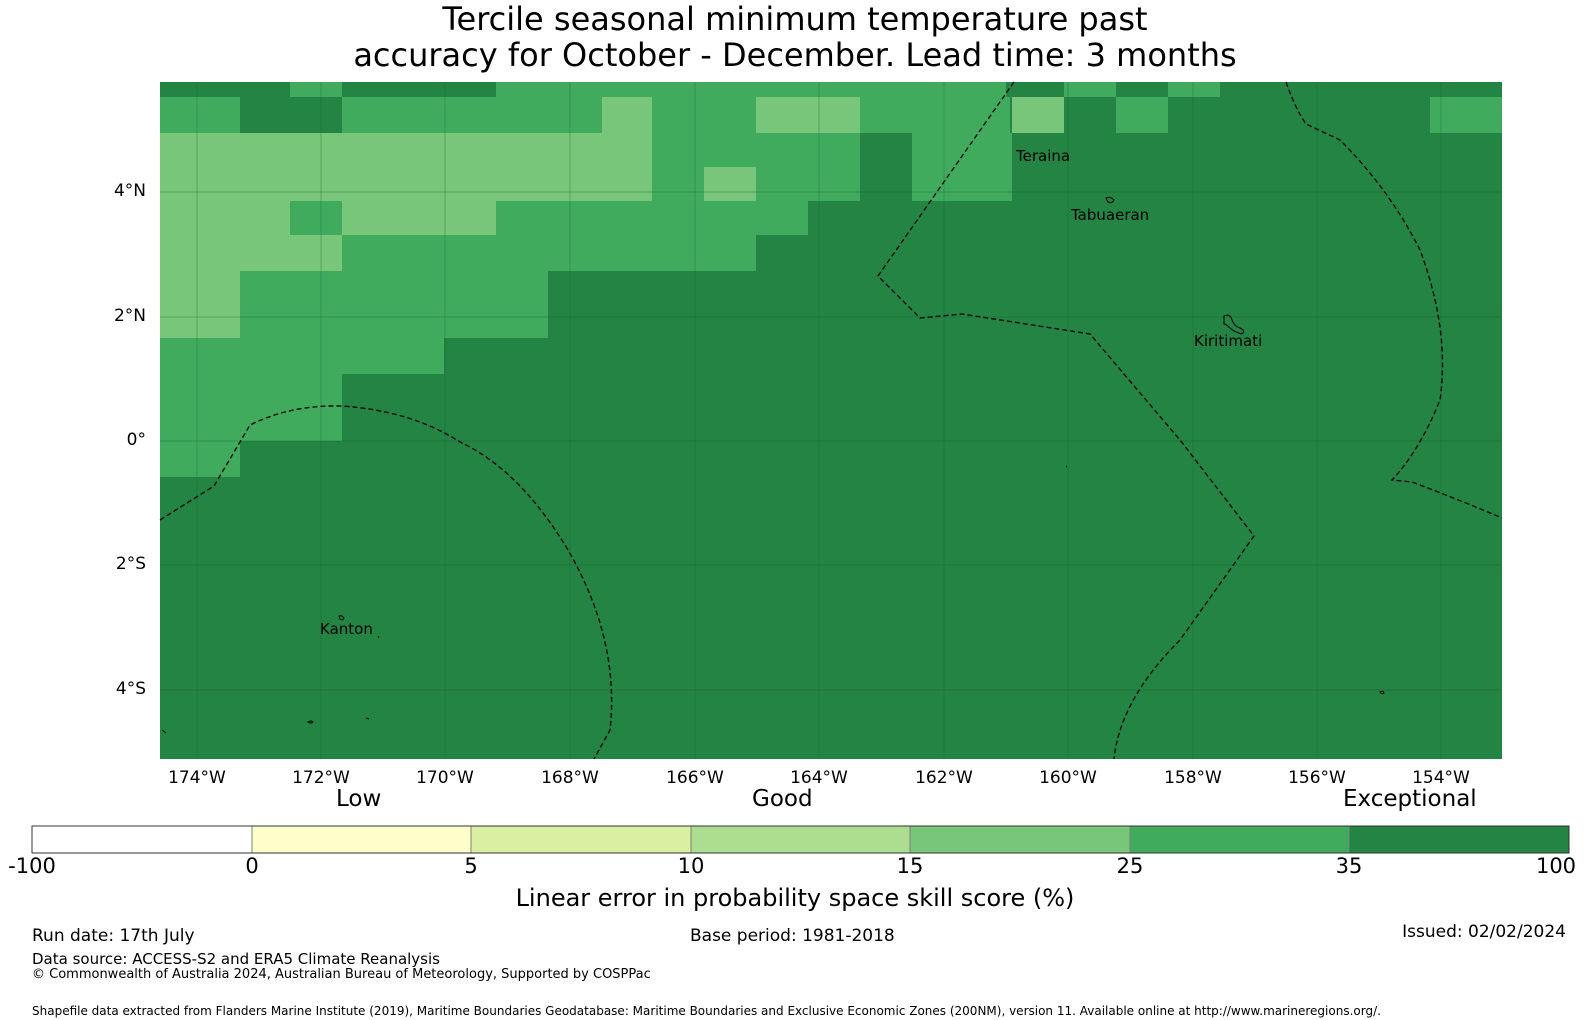 The height and width of the screenshot is (1020, 1590). I want to click on place-label-teraina: Teraina, so click(1042, 156).